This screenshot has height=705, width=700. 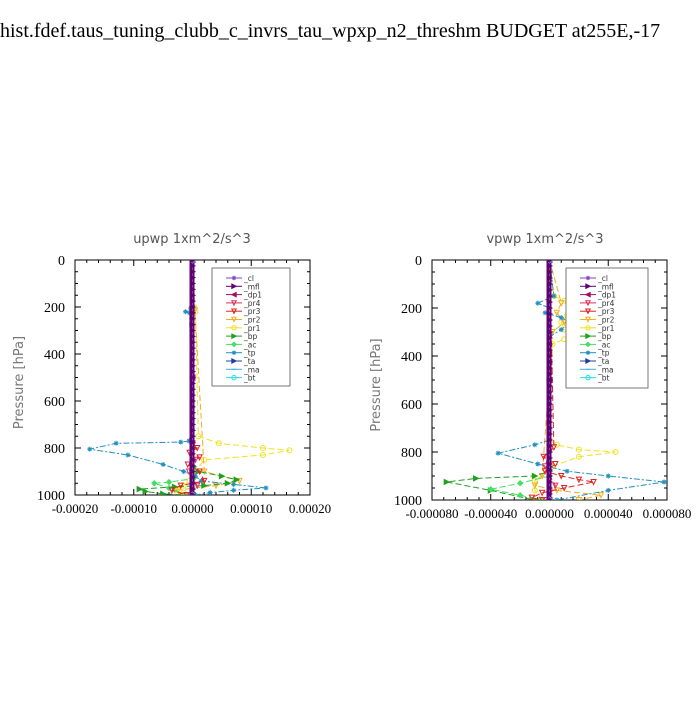 What do you see at coordinates (188, 377) in the screenshot?
I see `series-line-pr3` at bounding box center [188, 377].